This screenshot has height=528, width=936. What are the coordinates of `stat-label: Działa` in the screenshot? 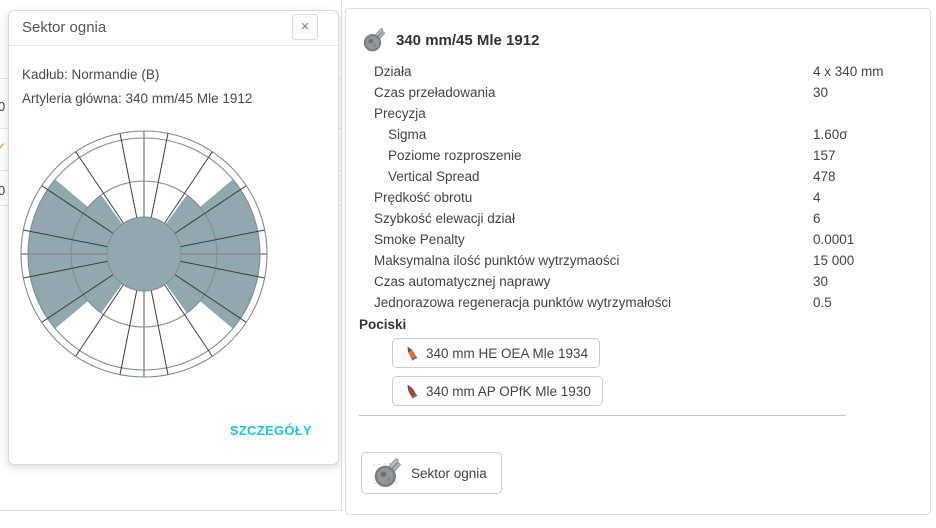 It's located at (393, 71).